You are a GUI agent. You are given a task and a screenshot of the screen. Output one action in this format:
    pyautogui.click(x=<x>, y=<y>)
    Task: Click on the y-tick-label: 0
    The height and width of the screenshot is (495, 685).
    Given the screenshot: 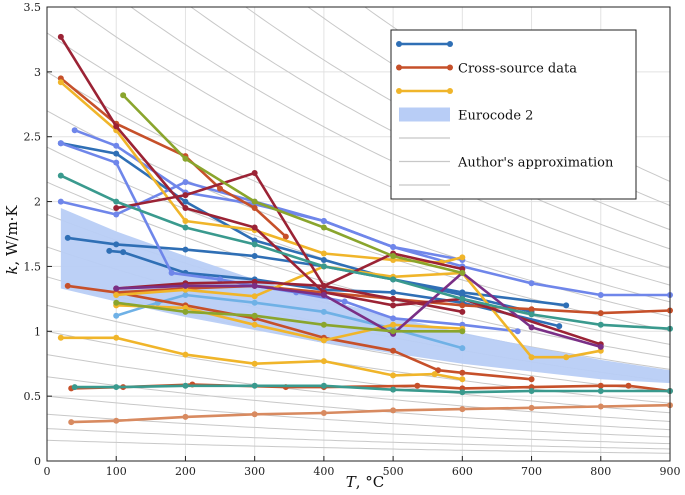 What is the action you would take?
    pyautogui.click(x=37, y=461)
    